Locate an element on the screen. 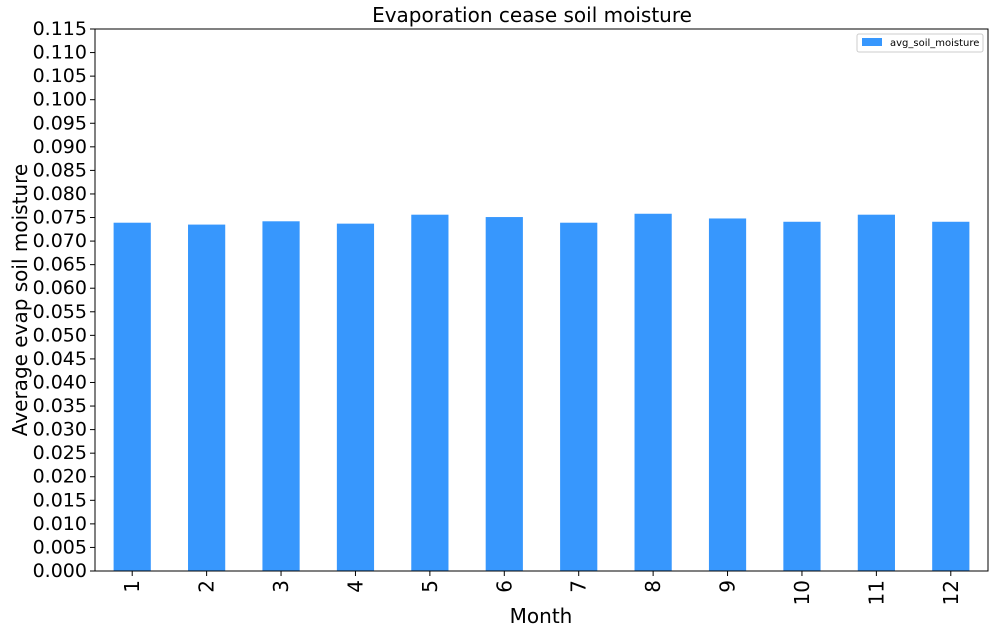 The width and height of the screenshot is (998, 639). y-tick-label: 0.015 is located at coordinates (60, 500).